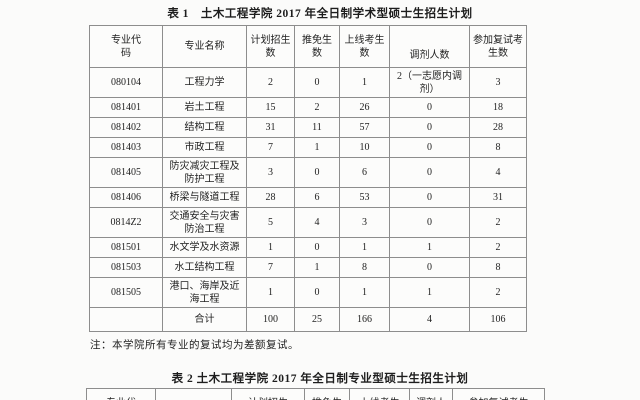 Image resolution: width=640 pixels, height=400 pixels. What do you see at coordinates (364, 147) in the screenshot?
I see `cell-above-line: 10` at bounding box center [364, 147].